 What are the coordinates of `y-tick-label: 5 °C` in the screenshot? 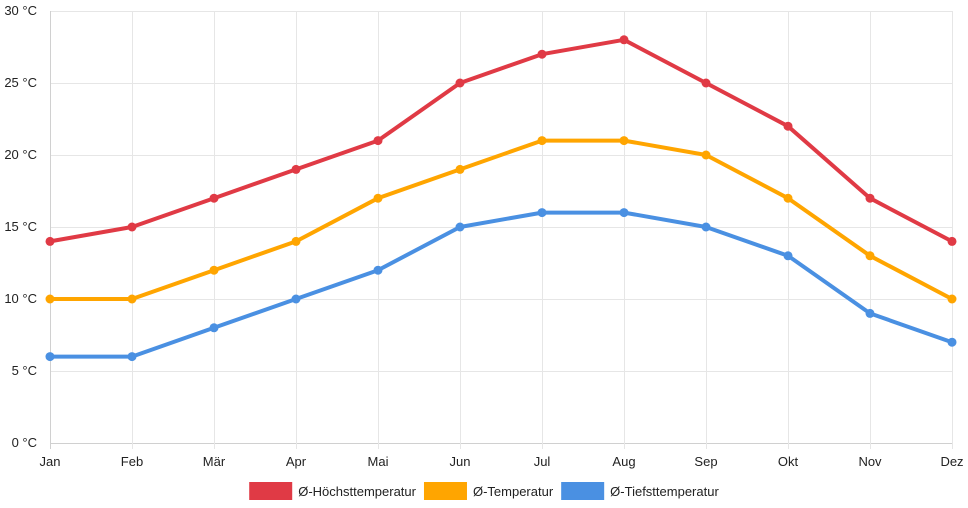 It's located at (24, 370).